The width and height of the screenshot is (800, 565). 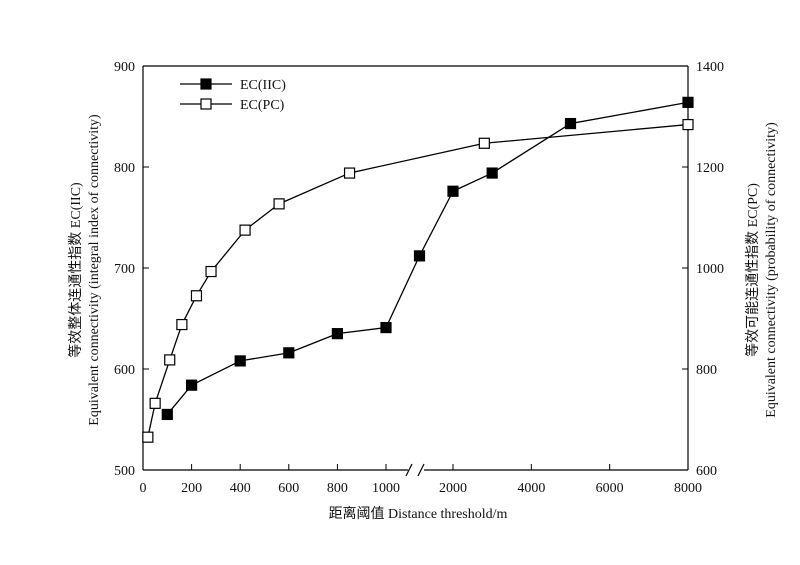 I want to click on x-tick-label: 600, so click(x=288, y=488).